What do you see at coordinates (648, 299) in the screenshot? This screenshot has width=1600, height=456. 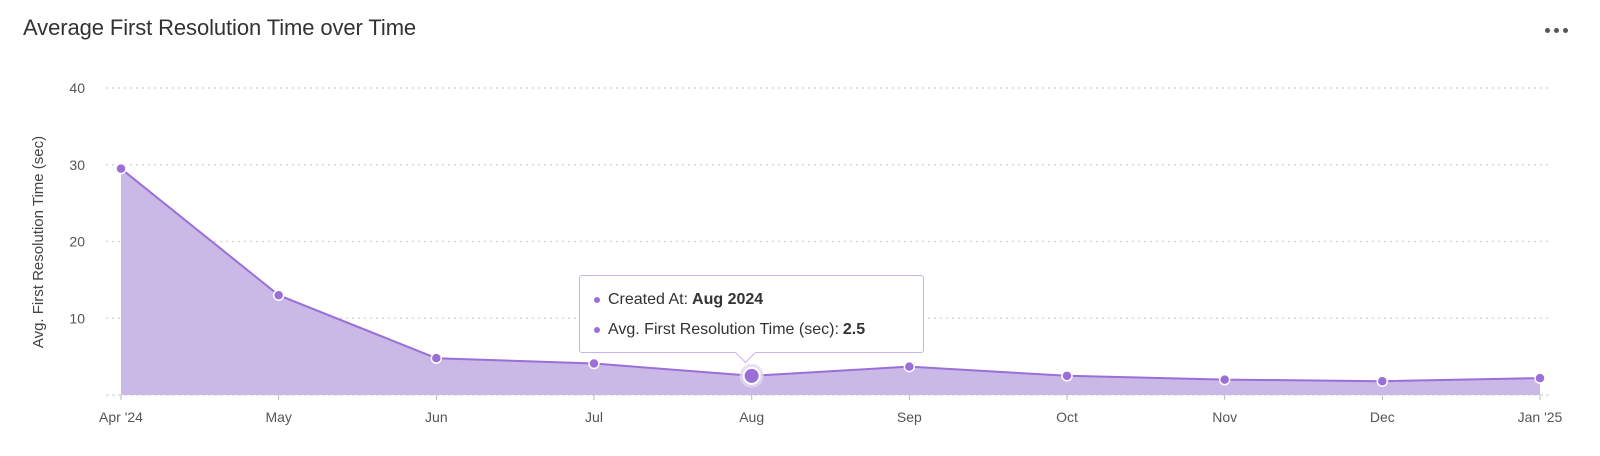 I see `tooltip-date-label: Created At:` at bounding box center [648, 299].